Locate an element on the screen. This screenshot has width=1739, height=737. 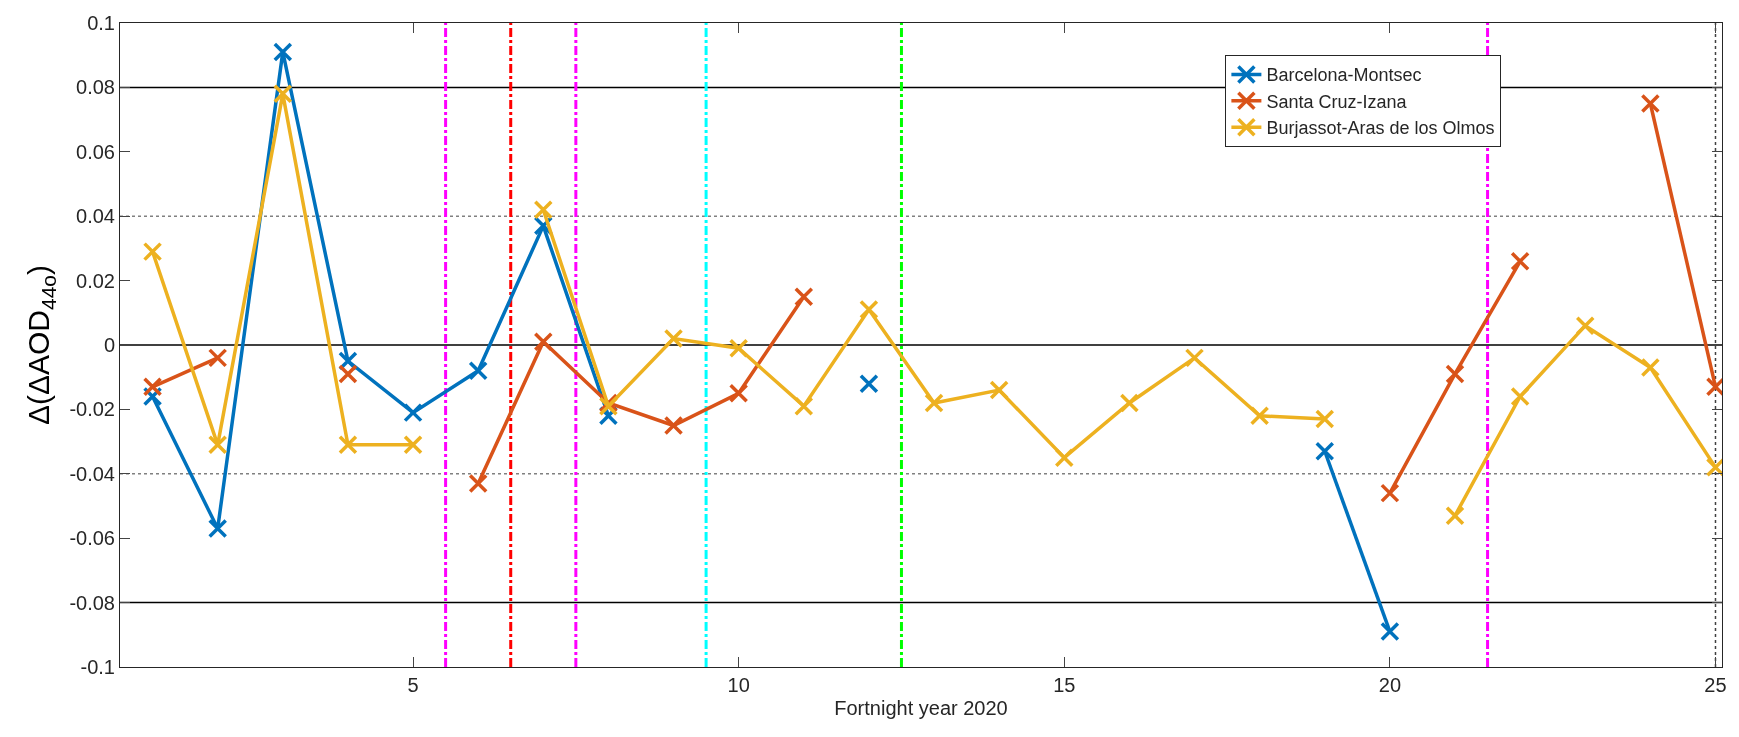
legend-label: Barcelona-Montsec is located at coordinates (1344, 75).